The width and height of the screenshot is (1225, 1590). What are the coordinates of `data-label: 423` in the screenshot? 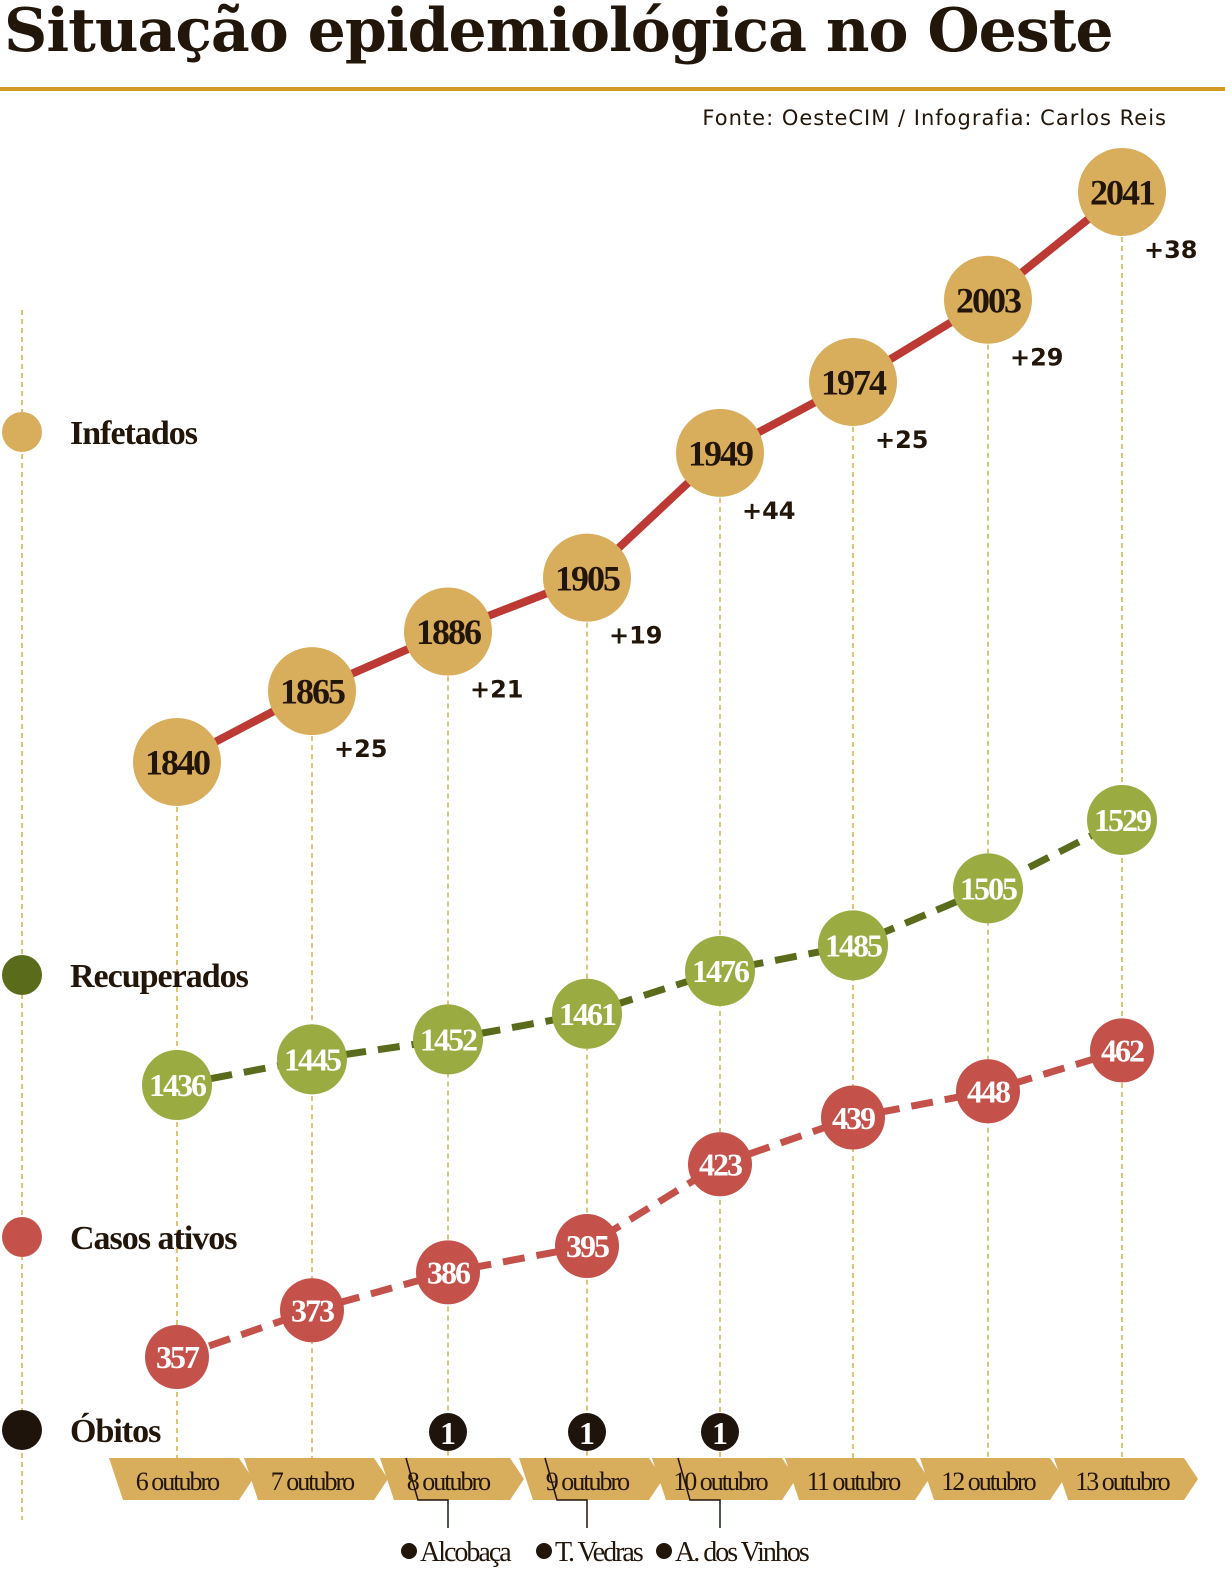 It's located at (720, 1164).